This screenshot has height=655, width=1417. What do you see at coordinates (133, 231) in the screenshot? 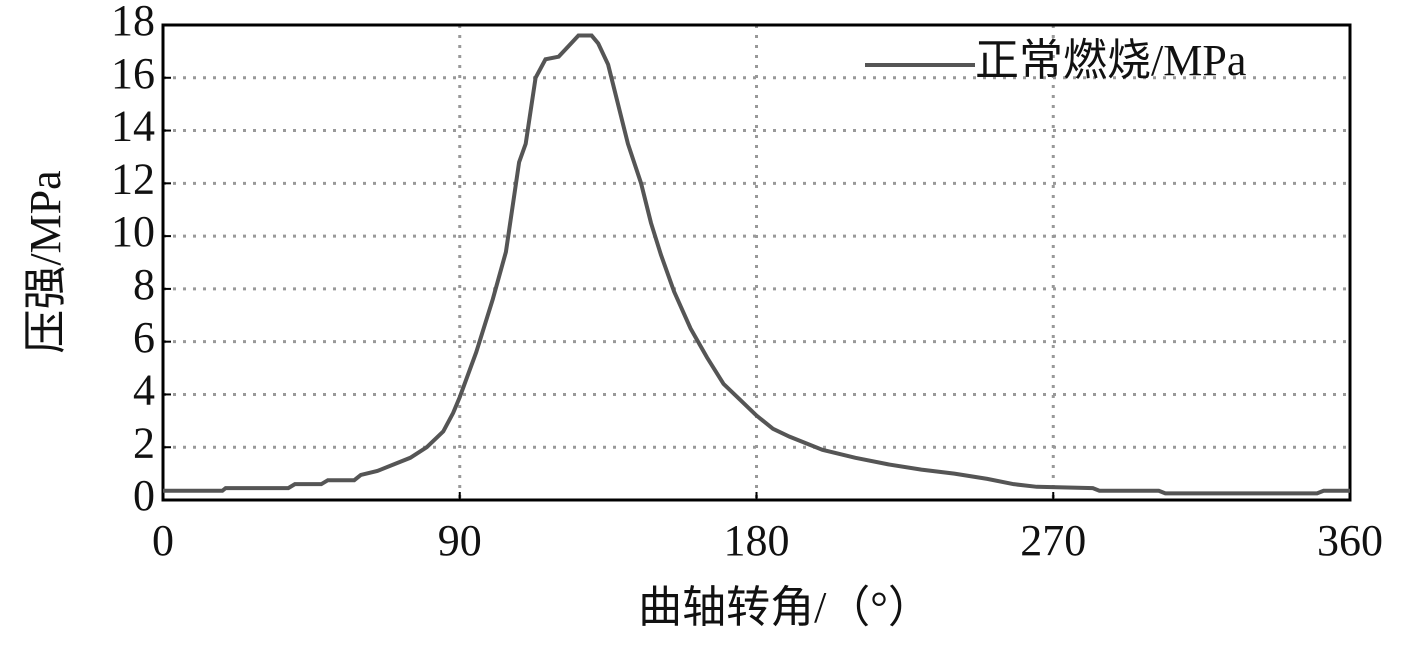
I see `y-tick-label: 10` at bounding box center [133, 231].